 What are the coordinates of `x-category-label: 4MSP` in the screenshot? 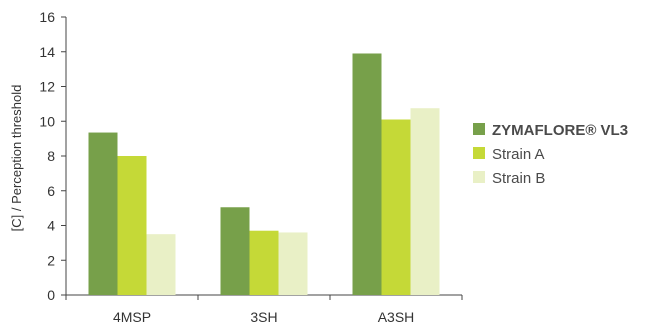 It's located at (132, 317).